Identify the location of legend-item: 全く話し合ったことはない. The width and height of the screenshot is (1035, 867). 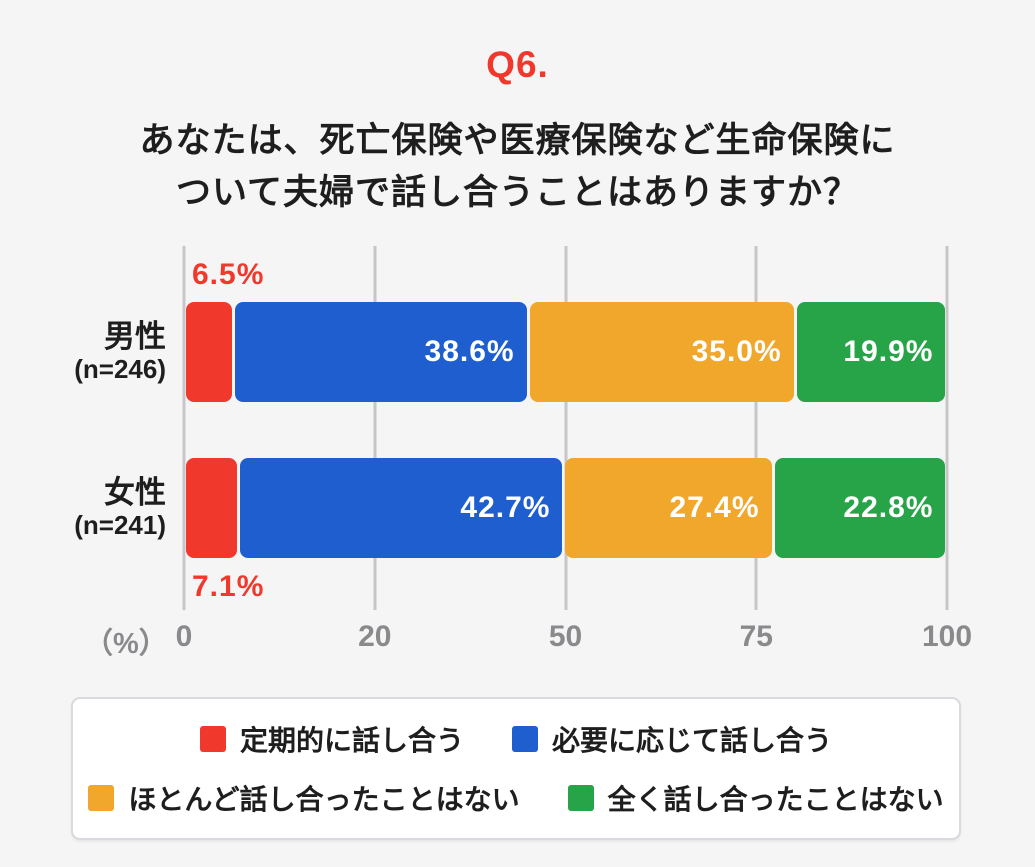
(755, 798).